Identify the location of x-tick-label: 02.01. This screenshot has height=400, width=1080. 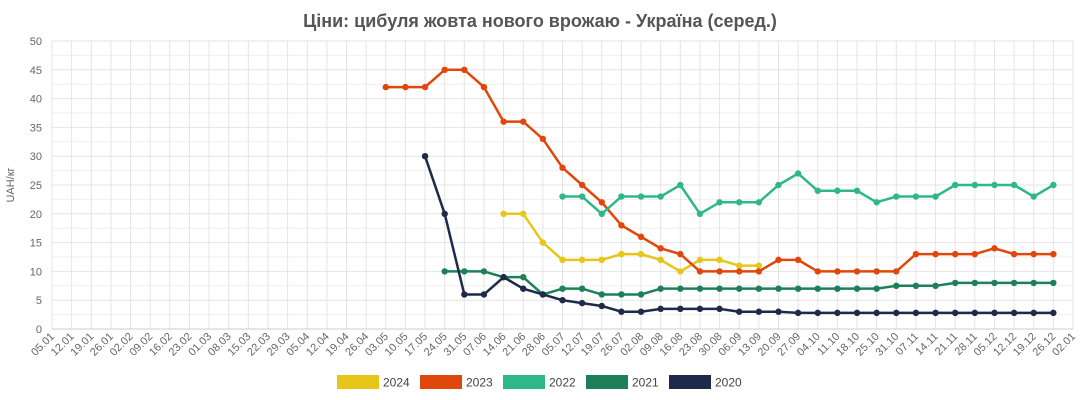
(1064, 345).